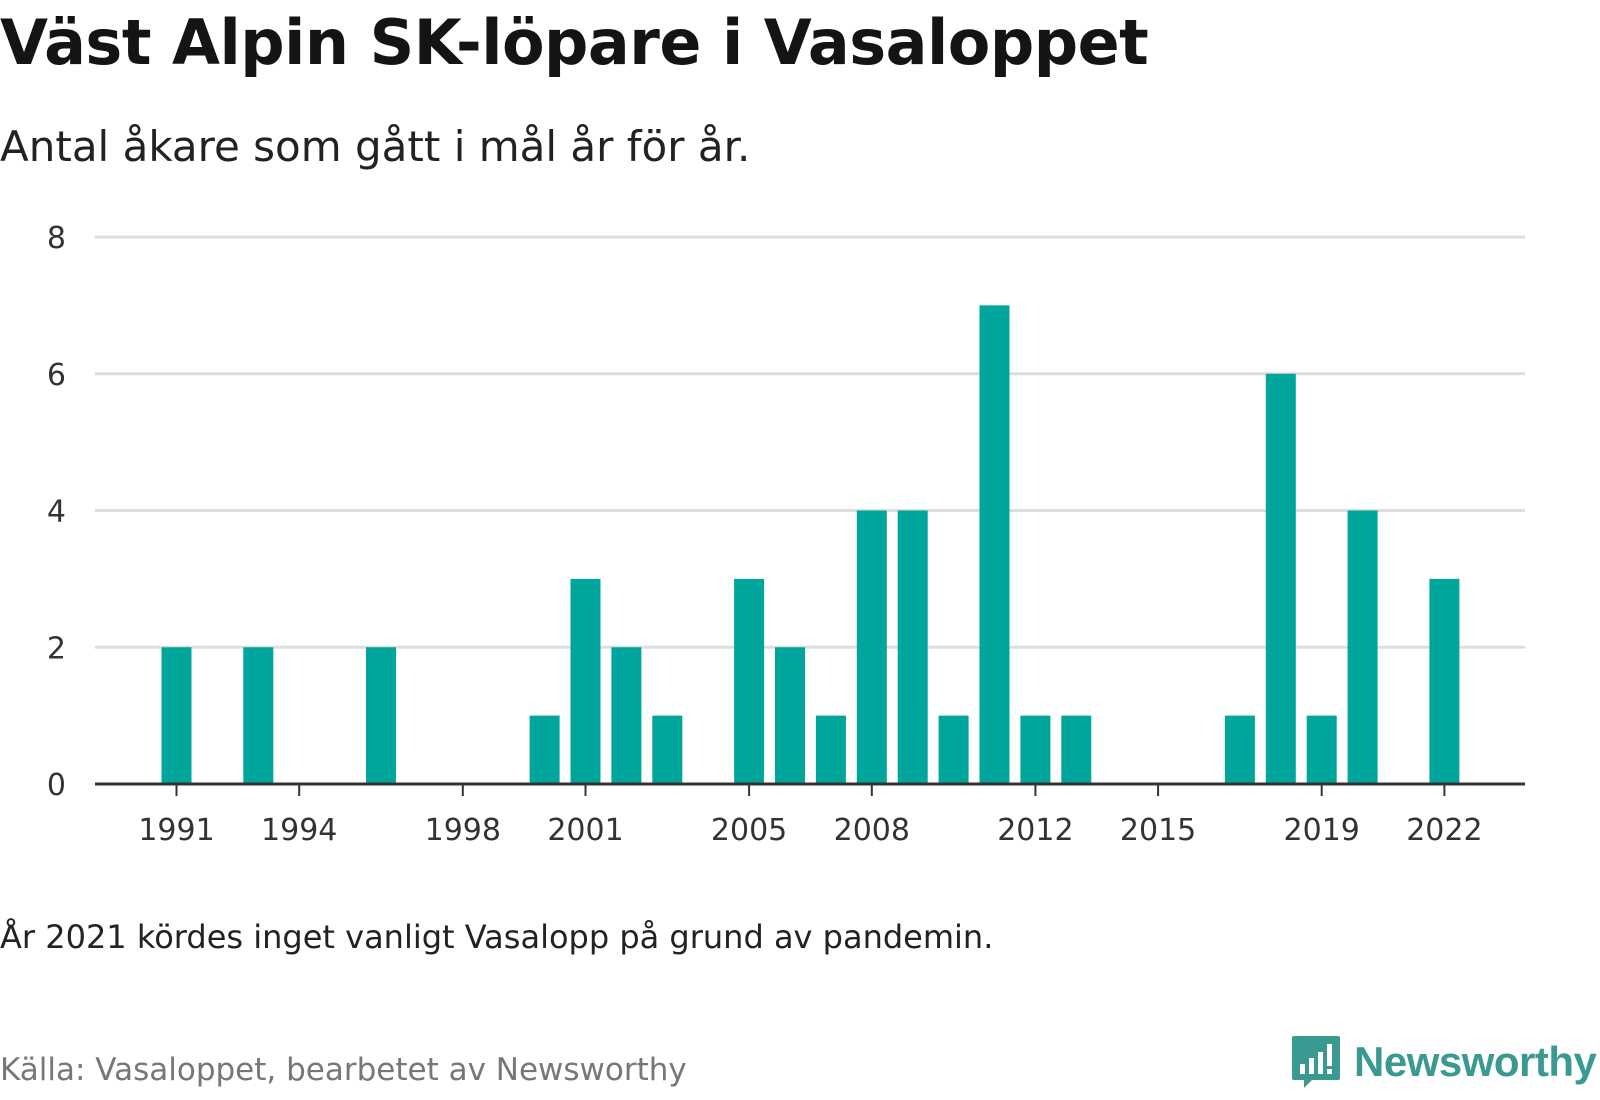  What do you see at coordinates (56, 648) in the screenshot?
I see `y-tick-label: 2` at bounding box center [56, 648].